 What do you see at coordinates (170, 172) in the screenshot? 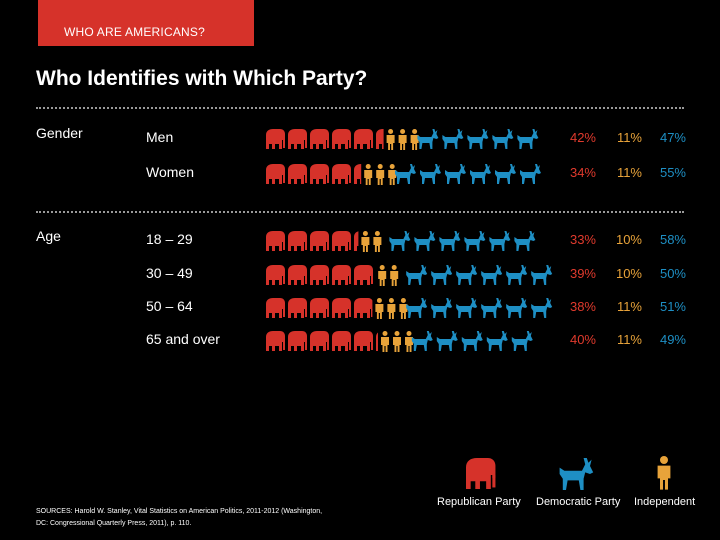
I see `row-label: Women` at bounding box center [170, 172].